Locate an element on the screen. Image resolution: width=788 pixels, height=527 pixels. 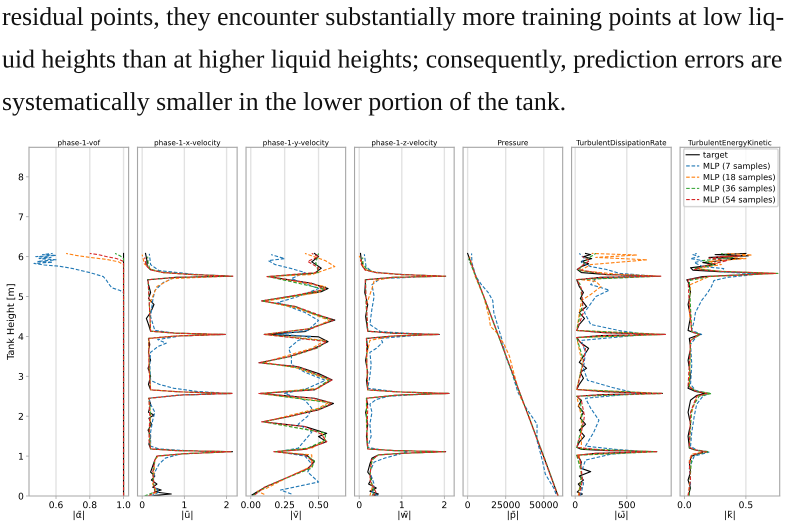
text: residual points, they encounter substantially more training points at low liq- is located at coordinates (393, 19).